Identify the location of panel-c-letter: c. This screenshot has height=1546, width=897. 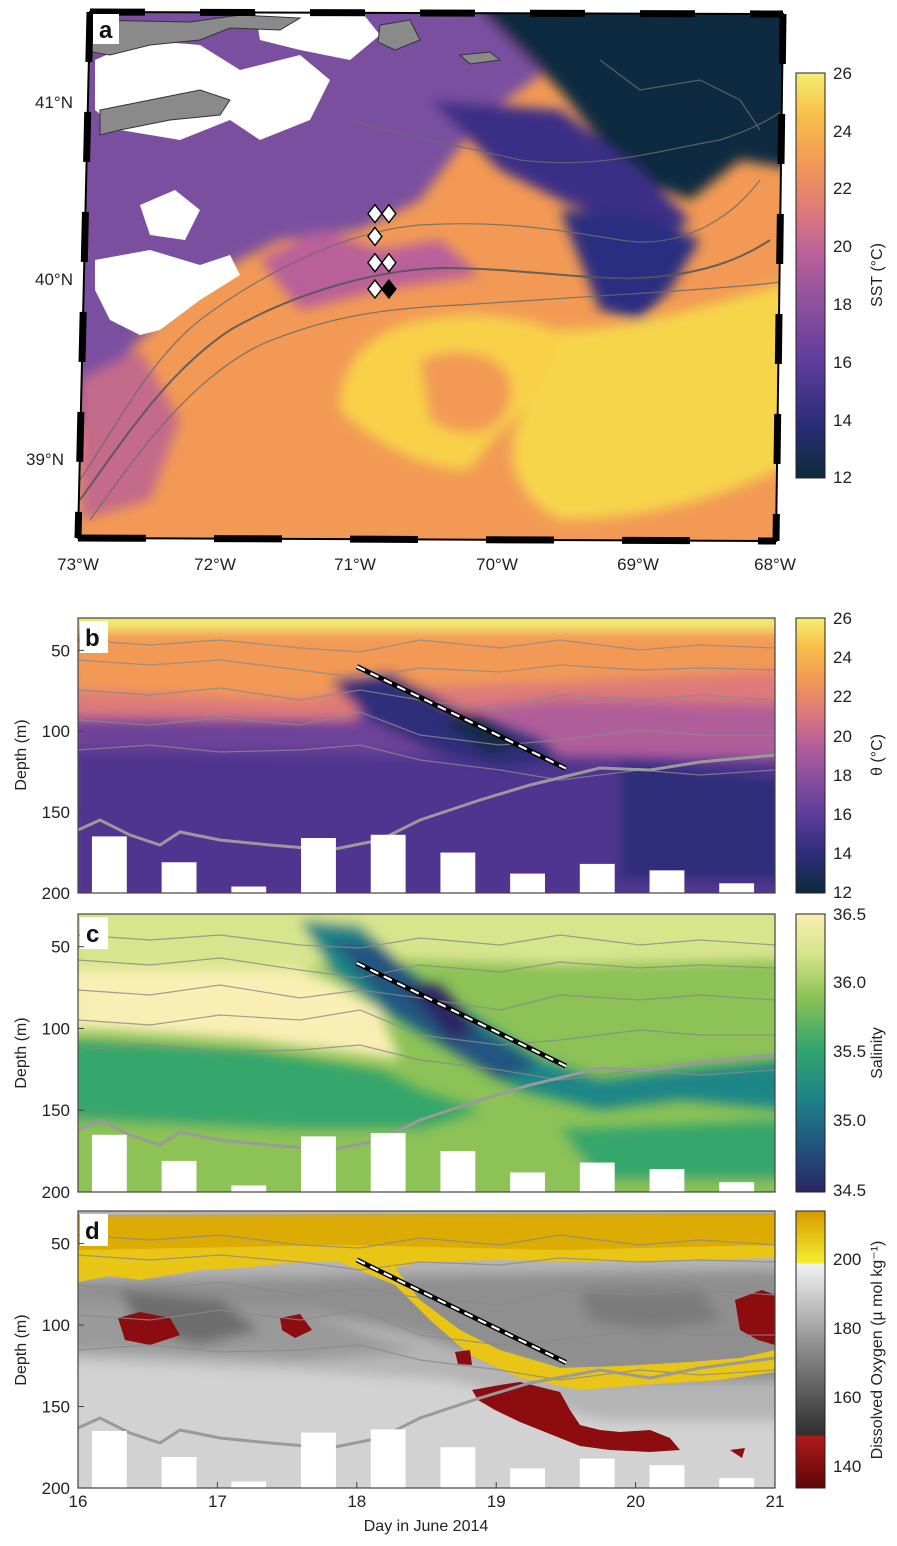
(92, 934).